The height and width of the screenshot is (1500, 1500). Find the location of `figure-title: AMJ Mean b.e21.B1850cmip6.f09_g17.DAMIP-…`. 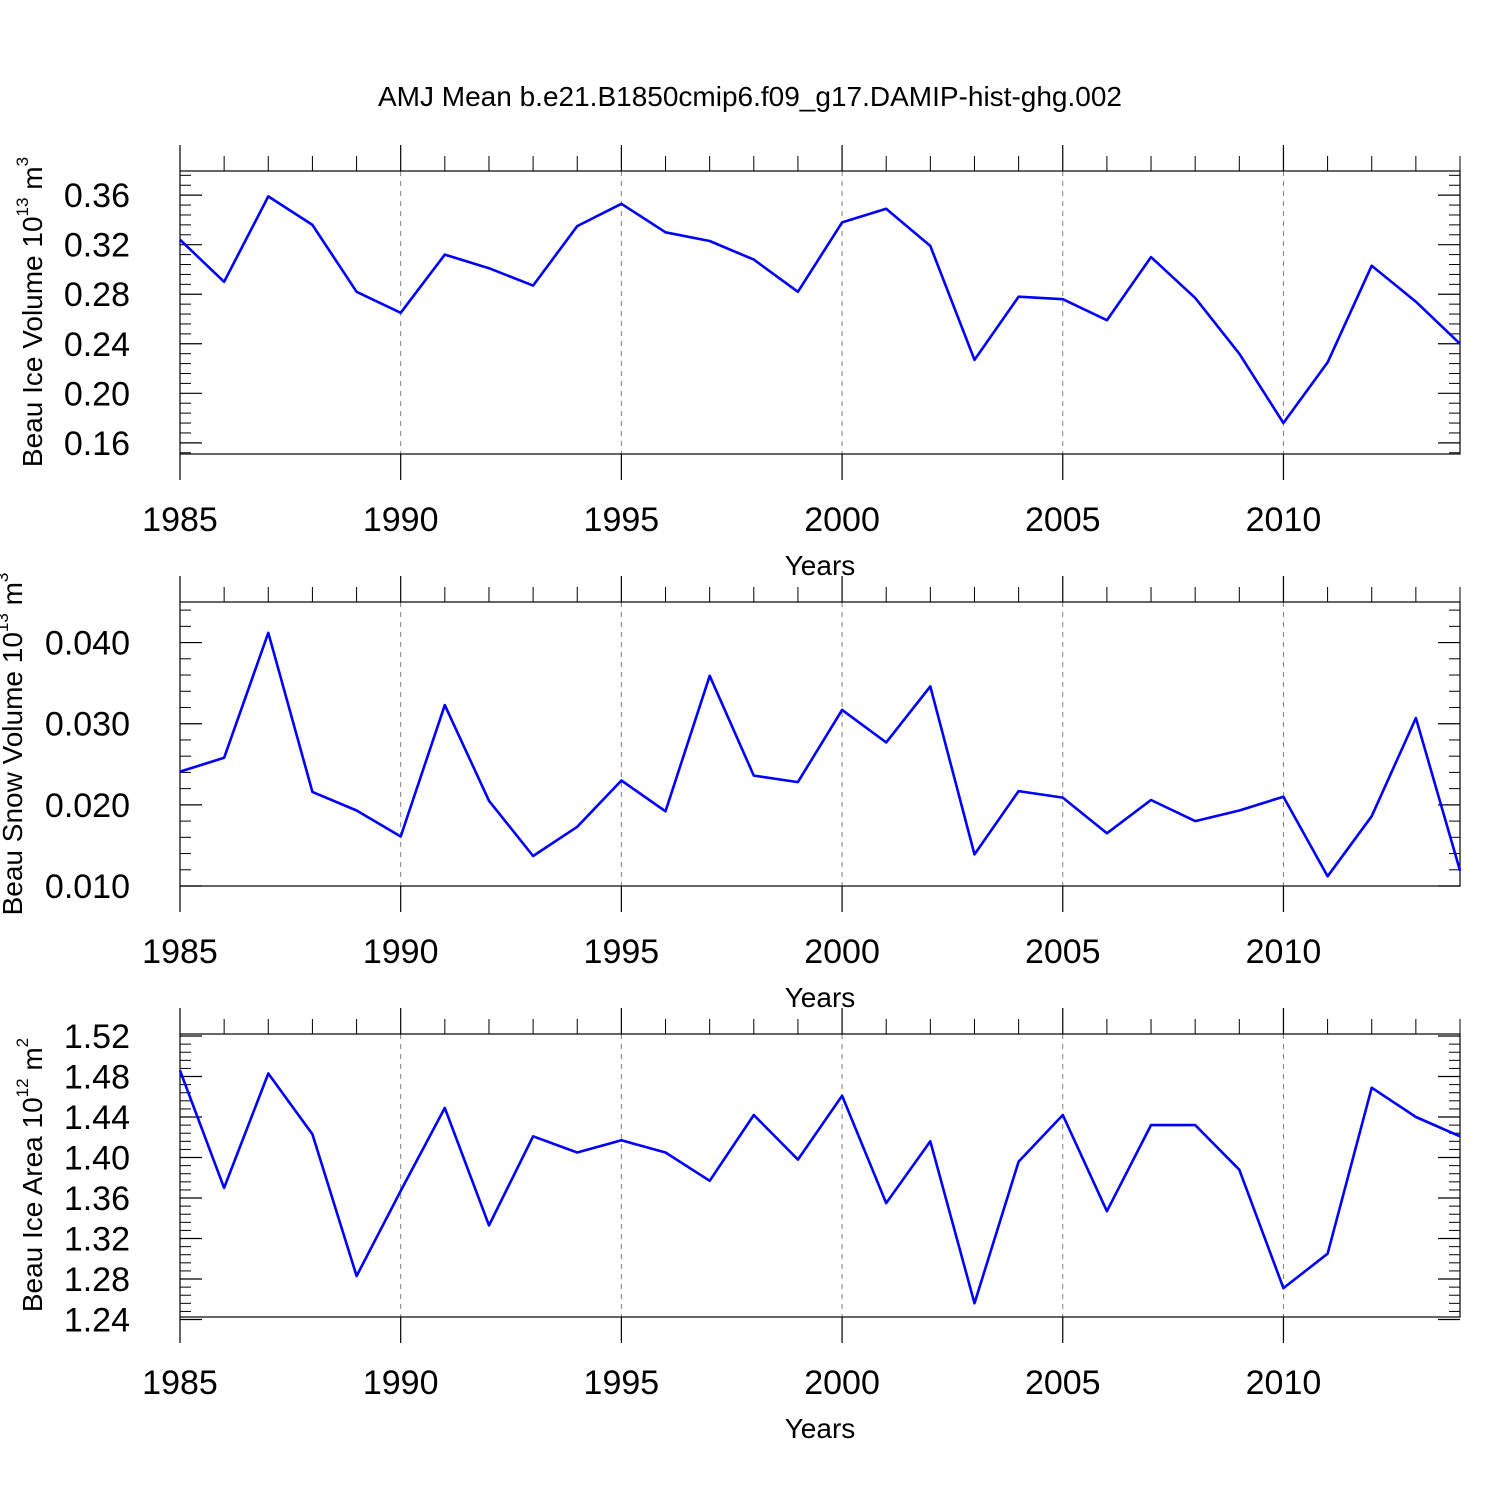

figure-title: AMJ Mean b.e21.B1850cmip6.f09_g17.DAMIP-… is located at coordinates (750, 96).